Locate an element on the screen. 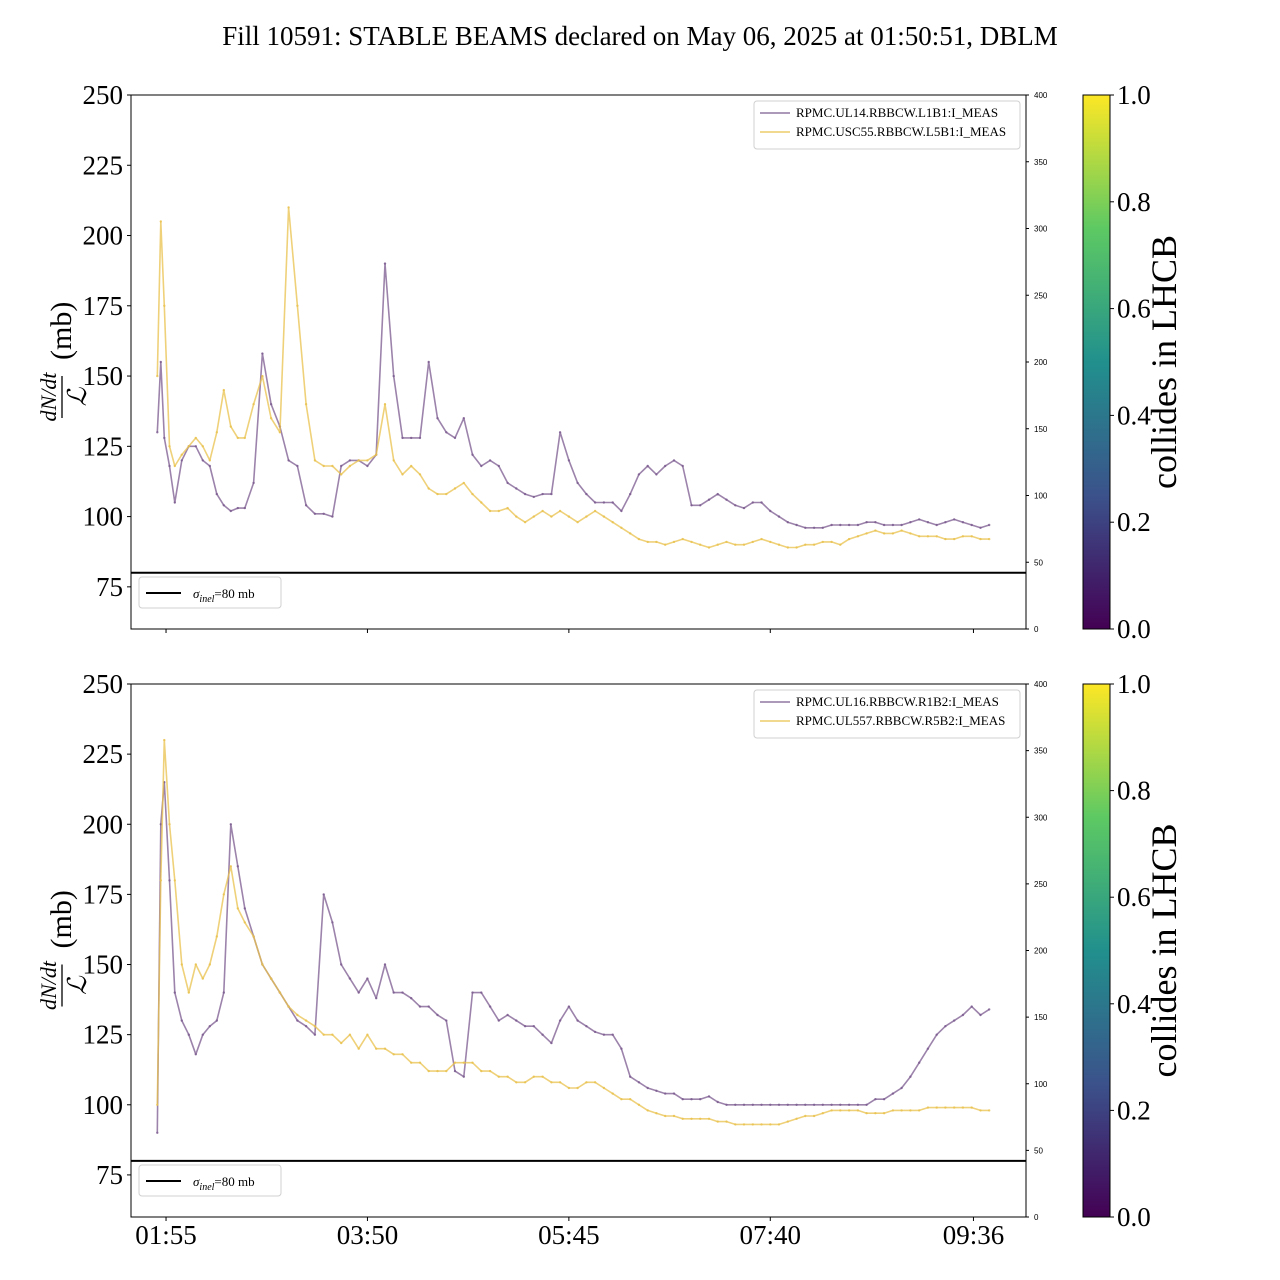  y-tick-label: 125 is located at coordinates (103, 446).